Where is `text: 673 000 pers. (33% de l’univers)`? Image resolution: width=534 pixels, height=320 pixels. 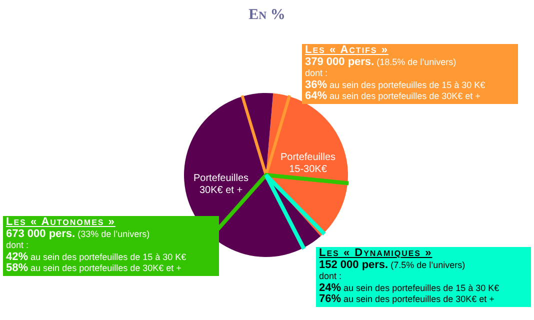 text: 673 000 pers. (33% de l’univers) is located at coordinates (78, 234).